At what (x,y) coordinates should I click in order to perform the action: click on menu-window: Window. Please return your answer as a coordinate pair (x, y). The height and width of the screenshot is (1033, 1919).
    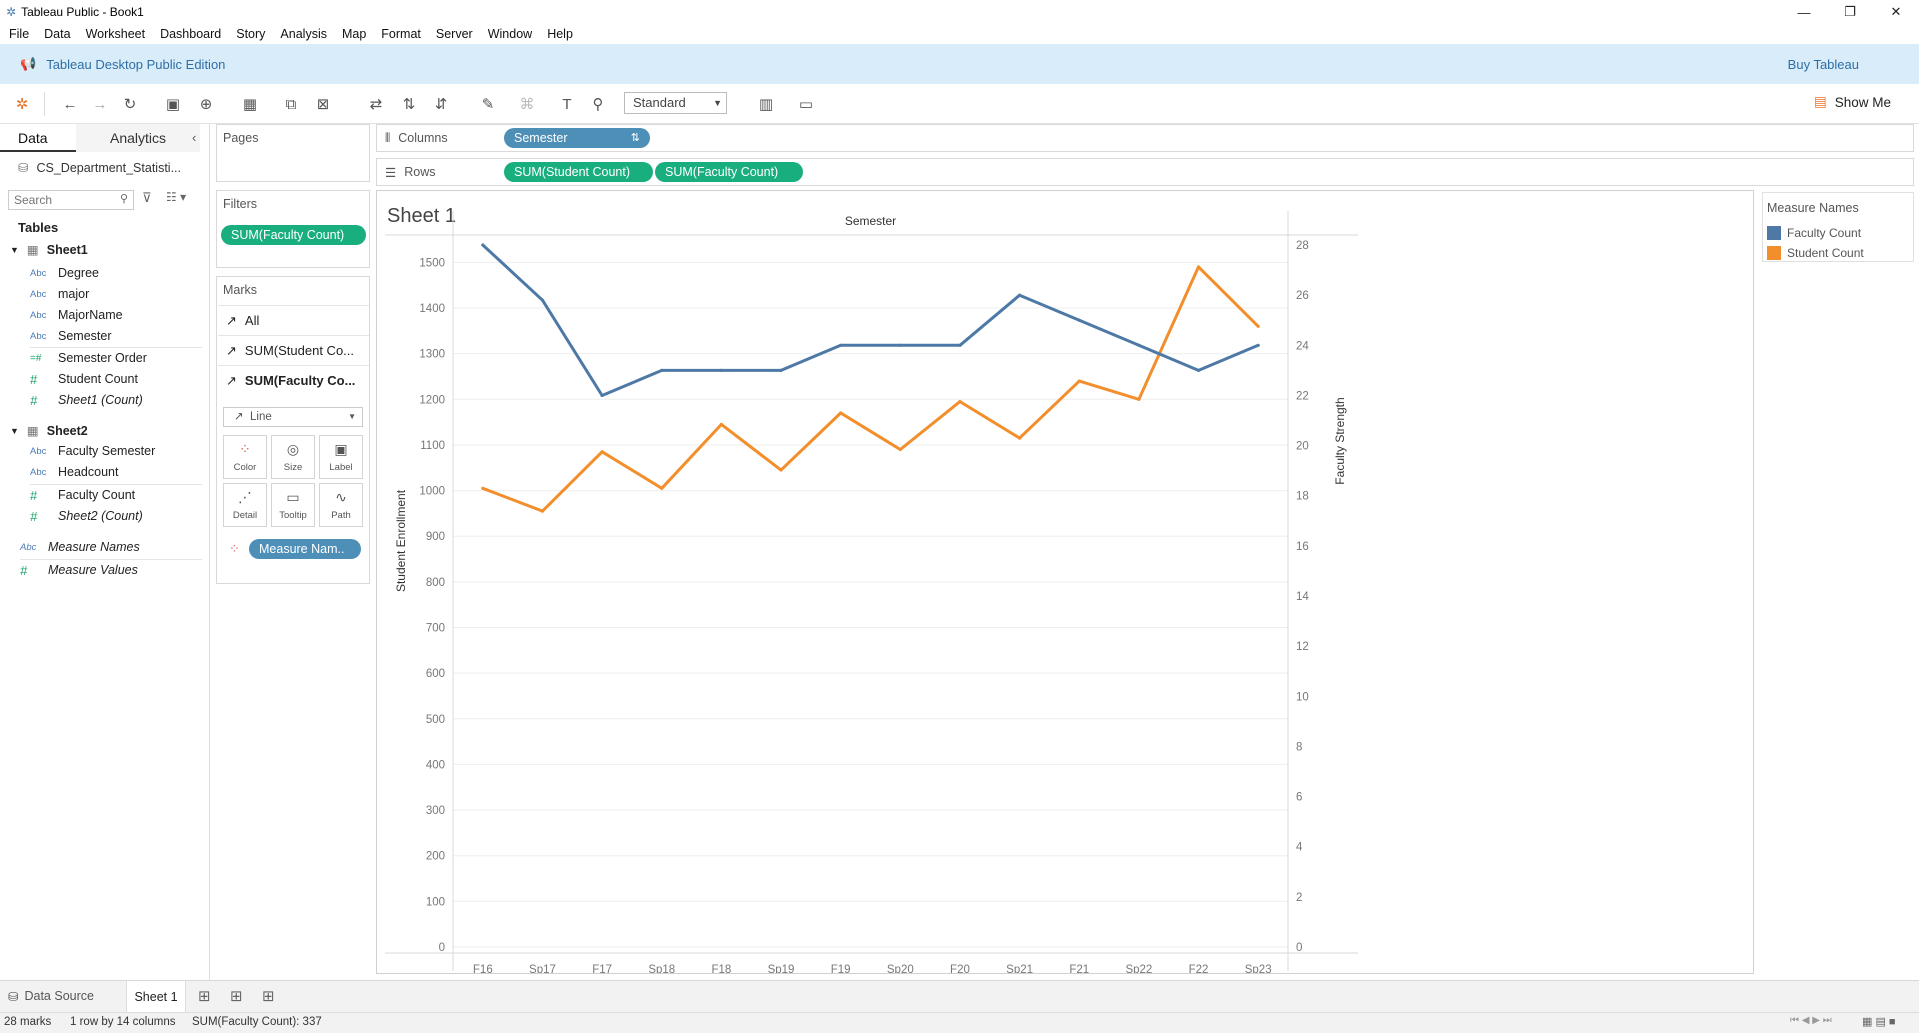
    Looking at the image, I should click on (510, 34).